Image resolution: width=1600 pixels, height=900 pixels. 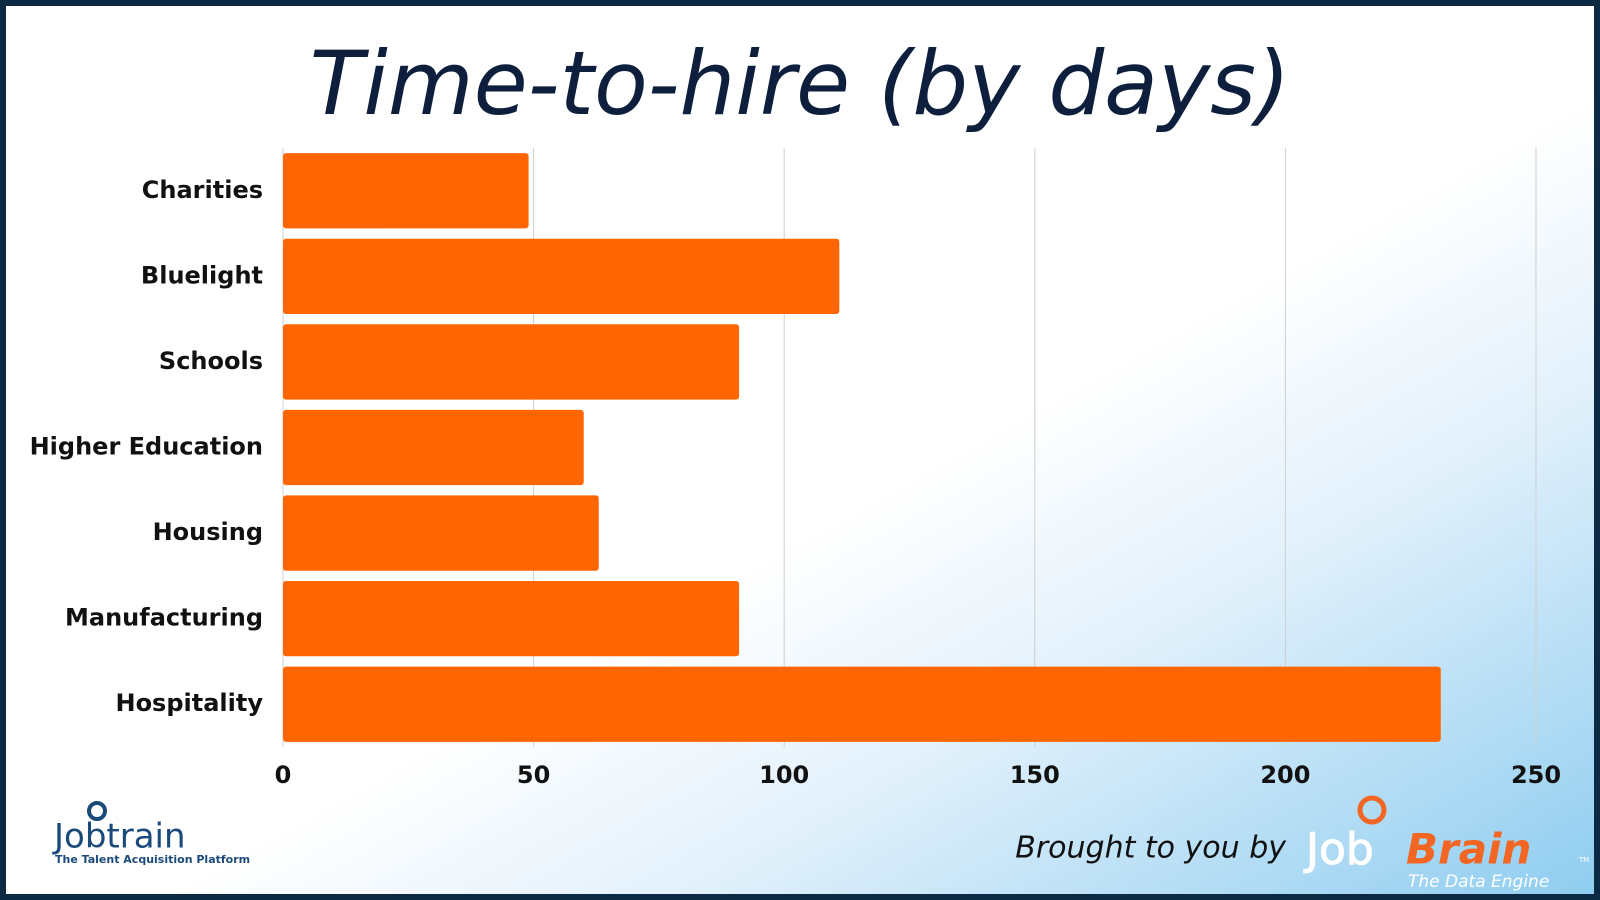 I want to click on logo-text: Job, so click(x=1338, y=849).